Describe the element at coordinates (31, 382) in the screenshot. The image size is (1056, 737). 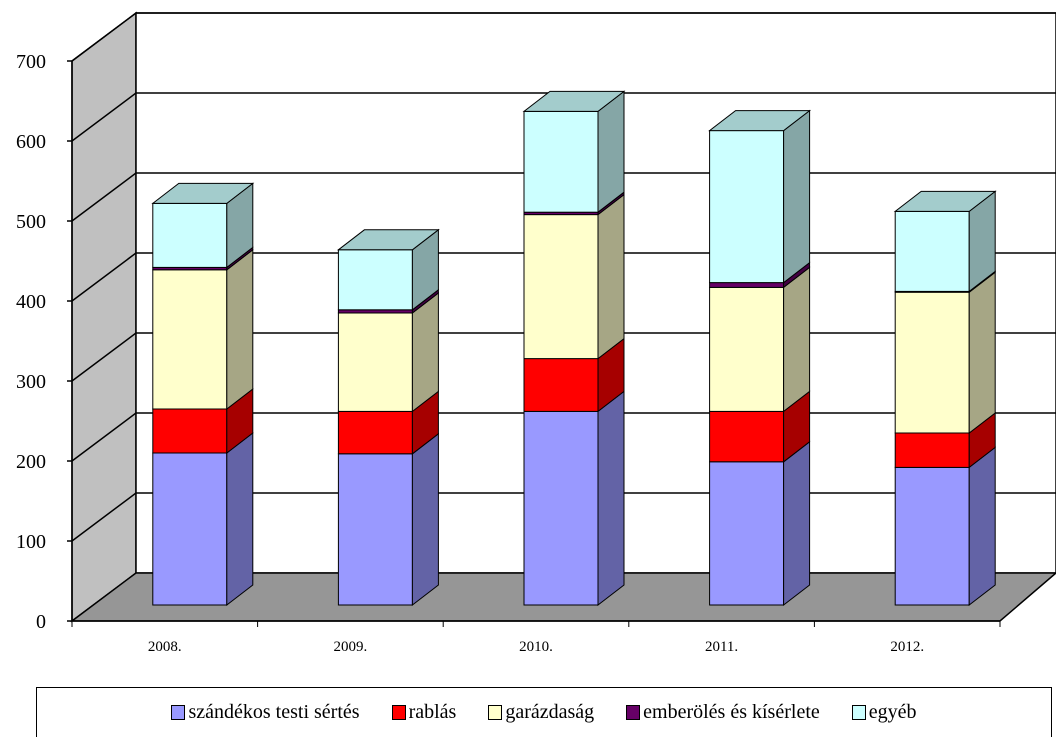
I see `y-tick-label: 300` at that location.